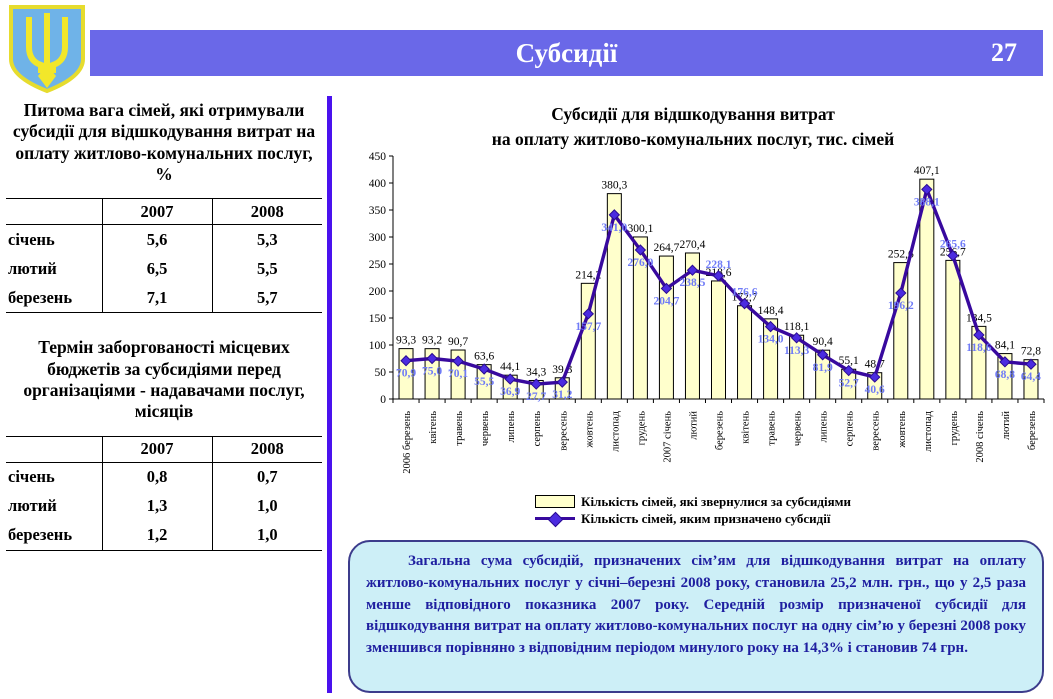  I want to click on line-value-label: 55,5, so click(484, 382).